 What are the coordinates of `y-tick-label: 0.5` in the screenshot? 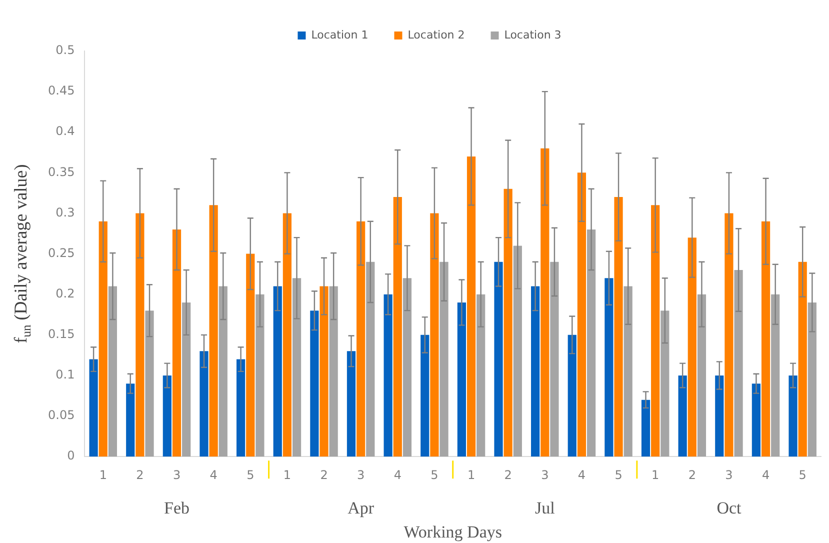 It's located at (65, 50).